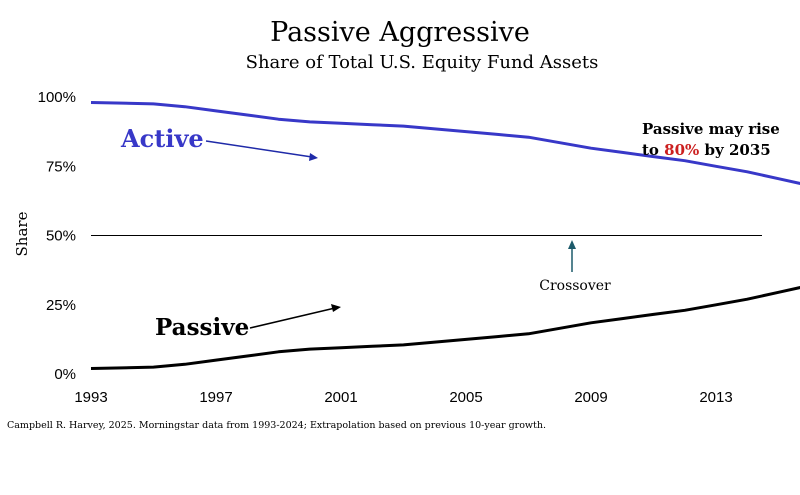  I want to click on y-tick-label: 50%, so click(61, 236).